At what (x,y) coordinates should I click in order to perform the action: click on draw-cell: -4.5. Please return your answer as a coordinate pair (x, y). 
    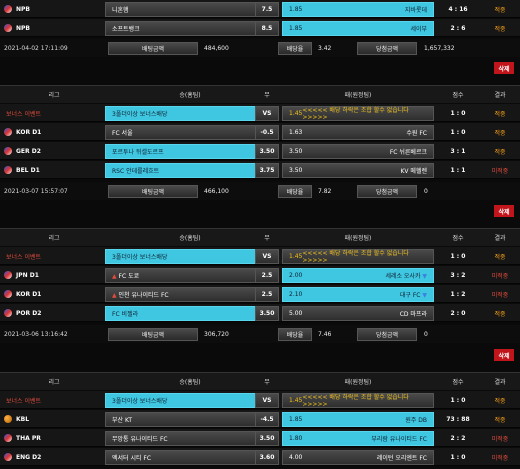
    Looking at the image, I should click on (267, 419).